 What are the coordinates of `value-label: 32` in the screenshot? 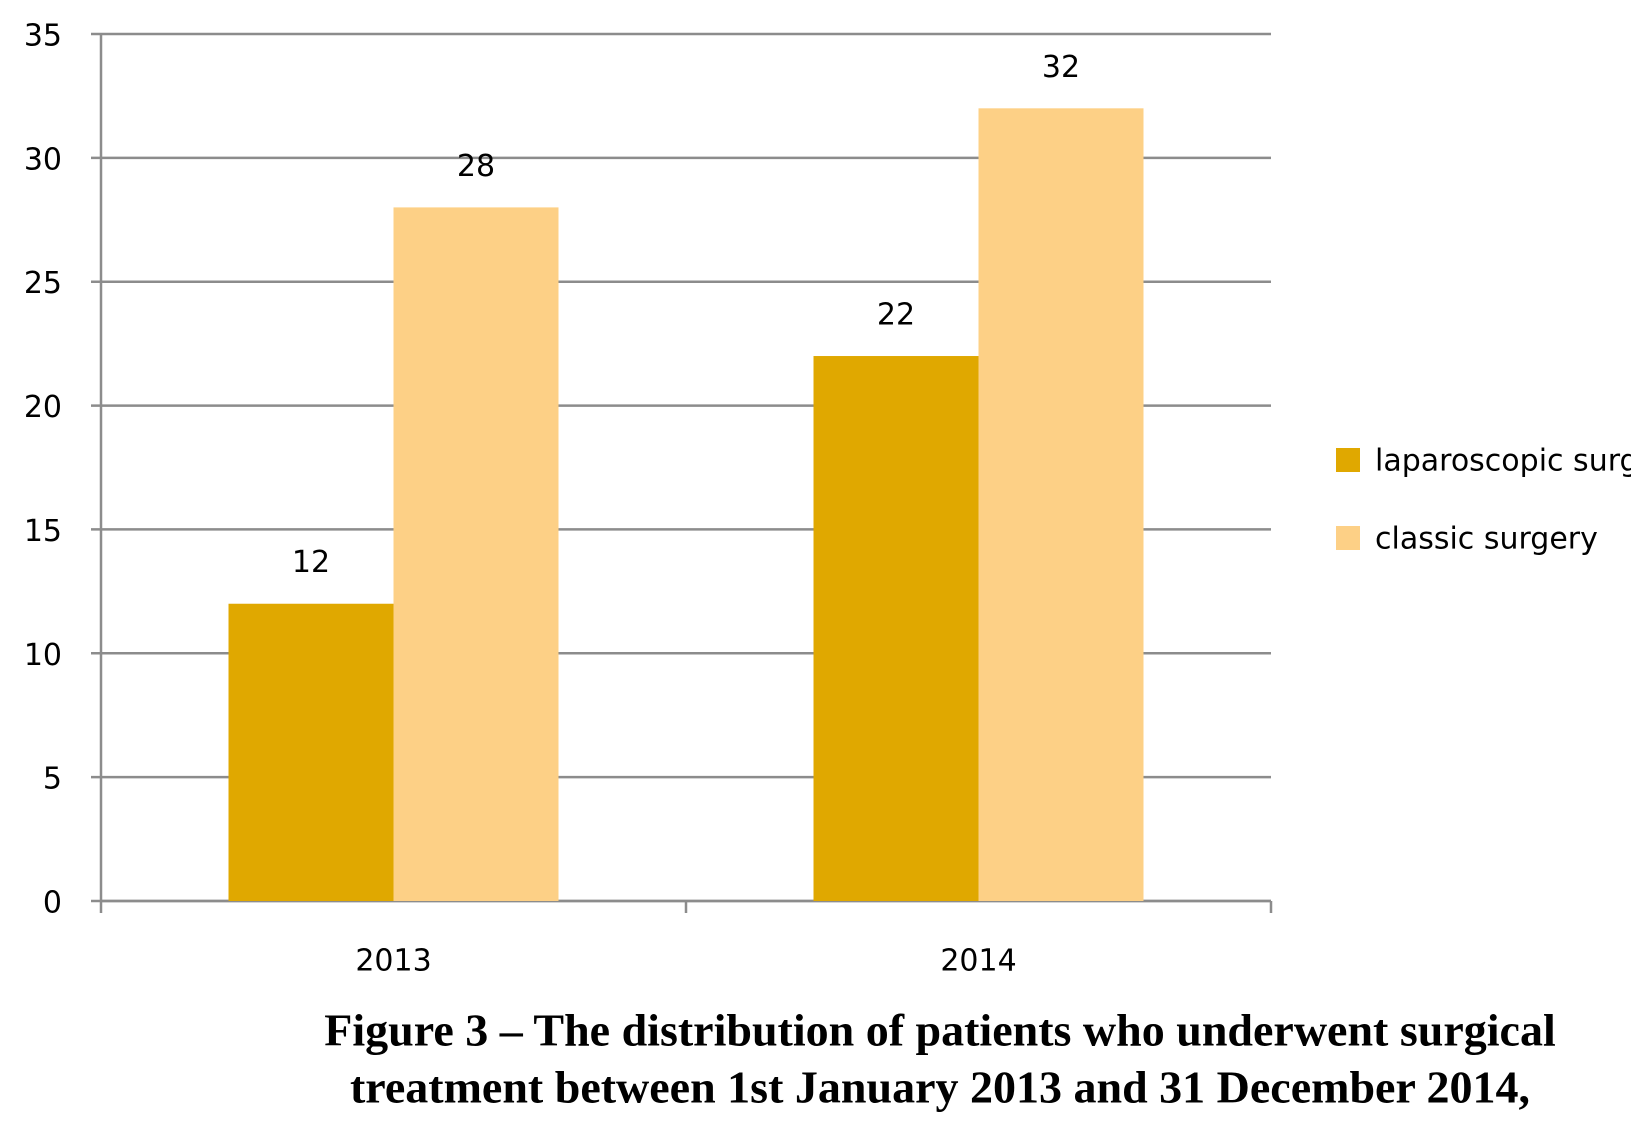 It's located at (1061, 67).